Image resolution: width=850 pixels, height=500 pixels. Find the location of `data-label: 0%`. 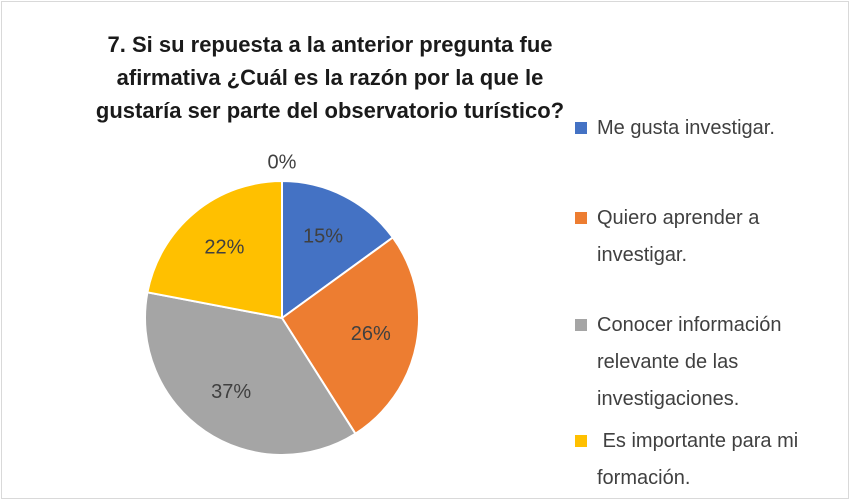

data-label: 0% is located at coordinates (282, 162).